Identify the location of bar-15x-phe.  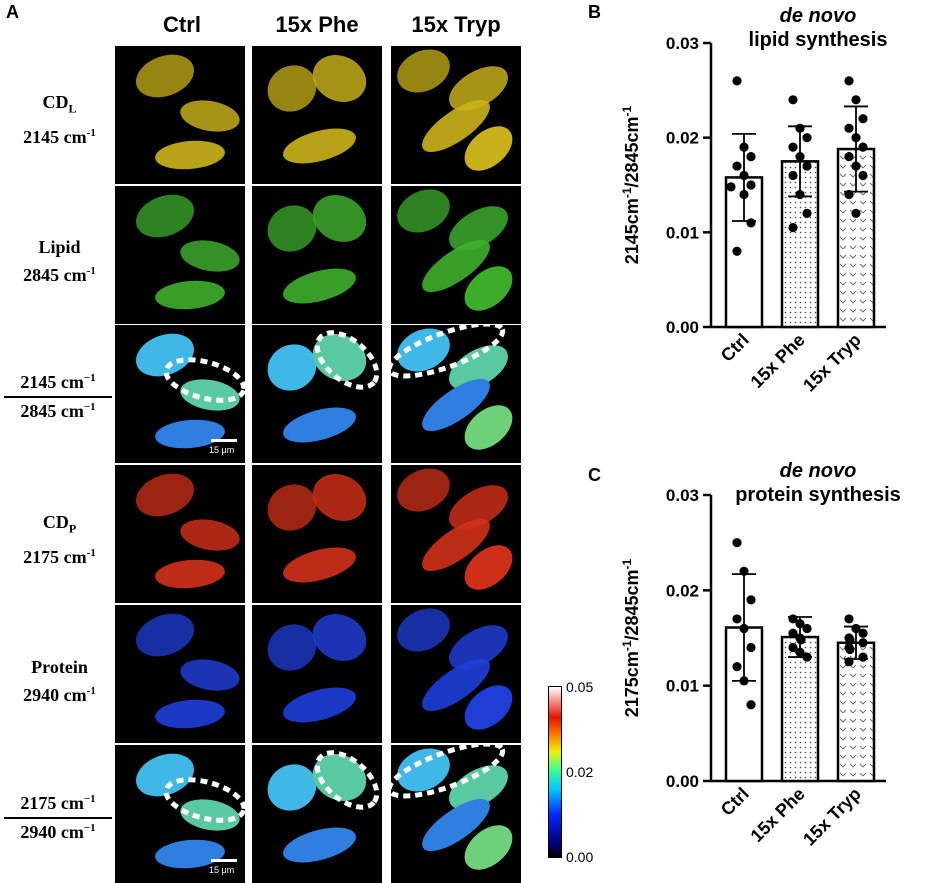
(800, 709).